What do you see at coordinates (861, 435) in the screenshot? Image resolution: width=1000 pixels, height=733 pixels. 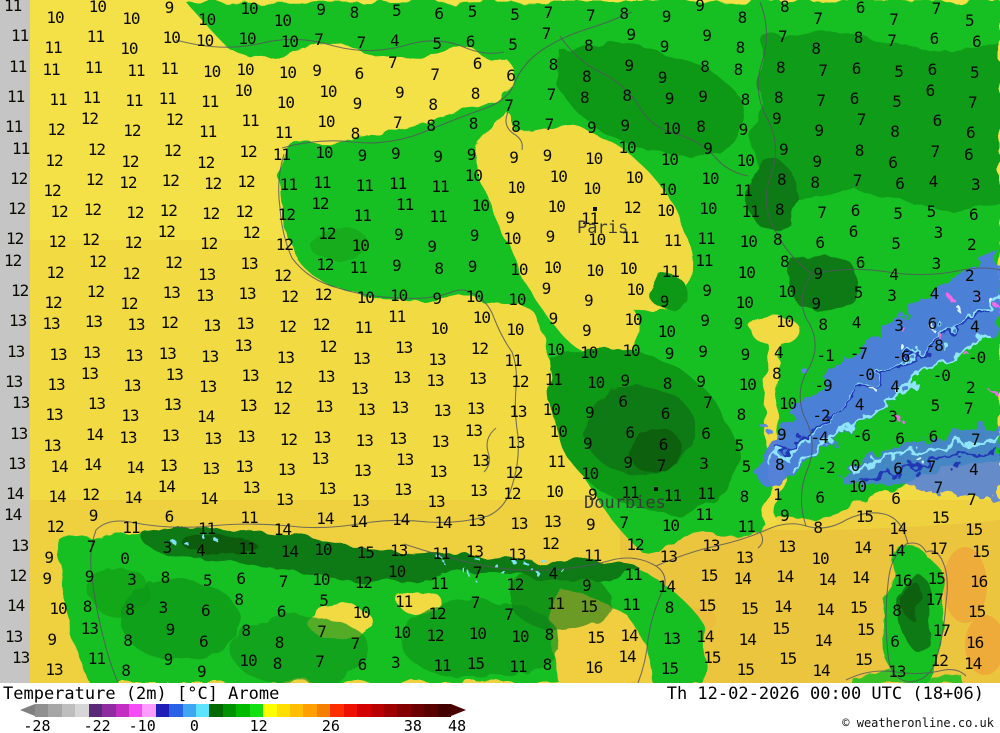 I see `temp-value: -6` at bounding box center [861, 435].